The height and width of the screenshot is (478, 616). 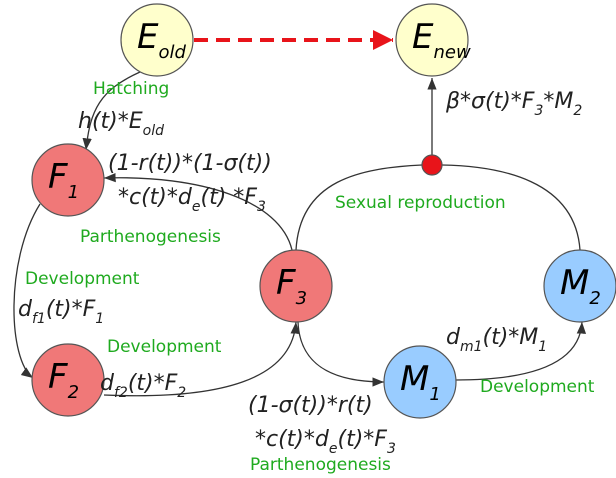 I want to click on rate-label: (1-r(t))*(1-σ(t)), so click(x=190, y=163).